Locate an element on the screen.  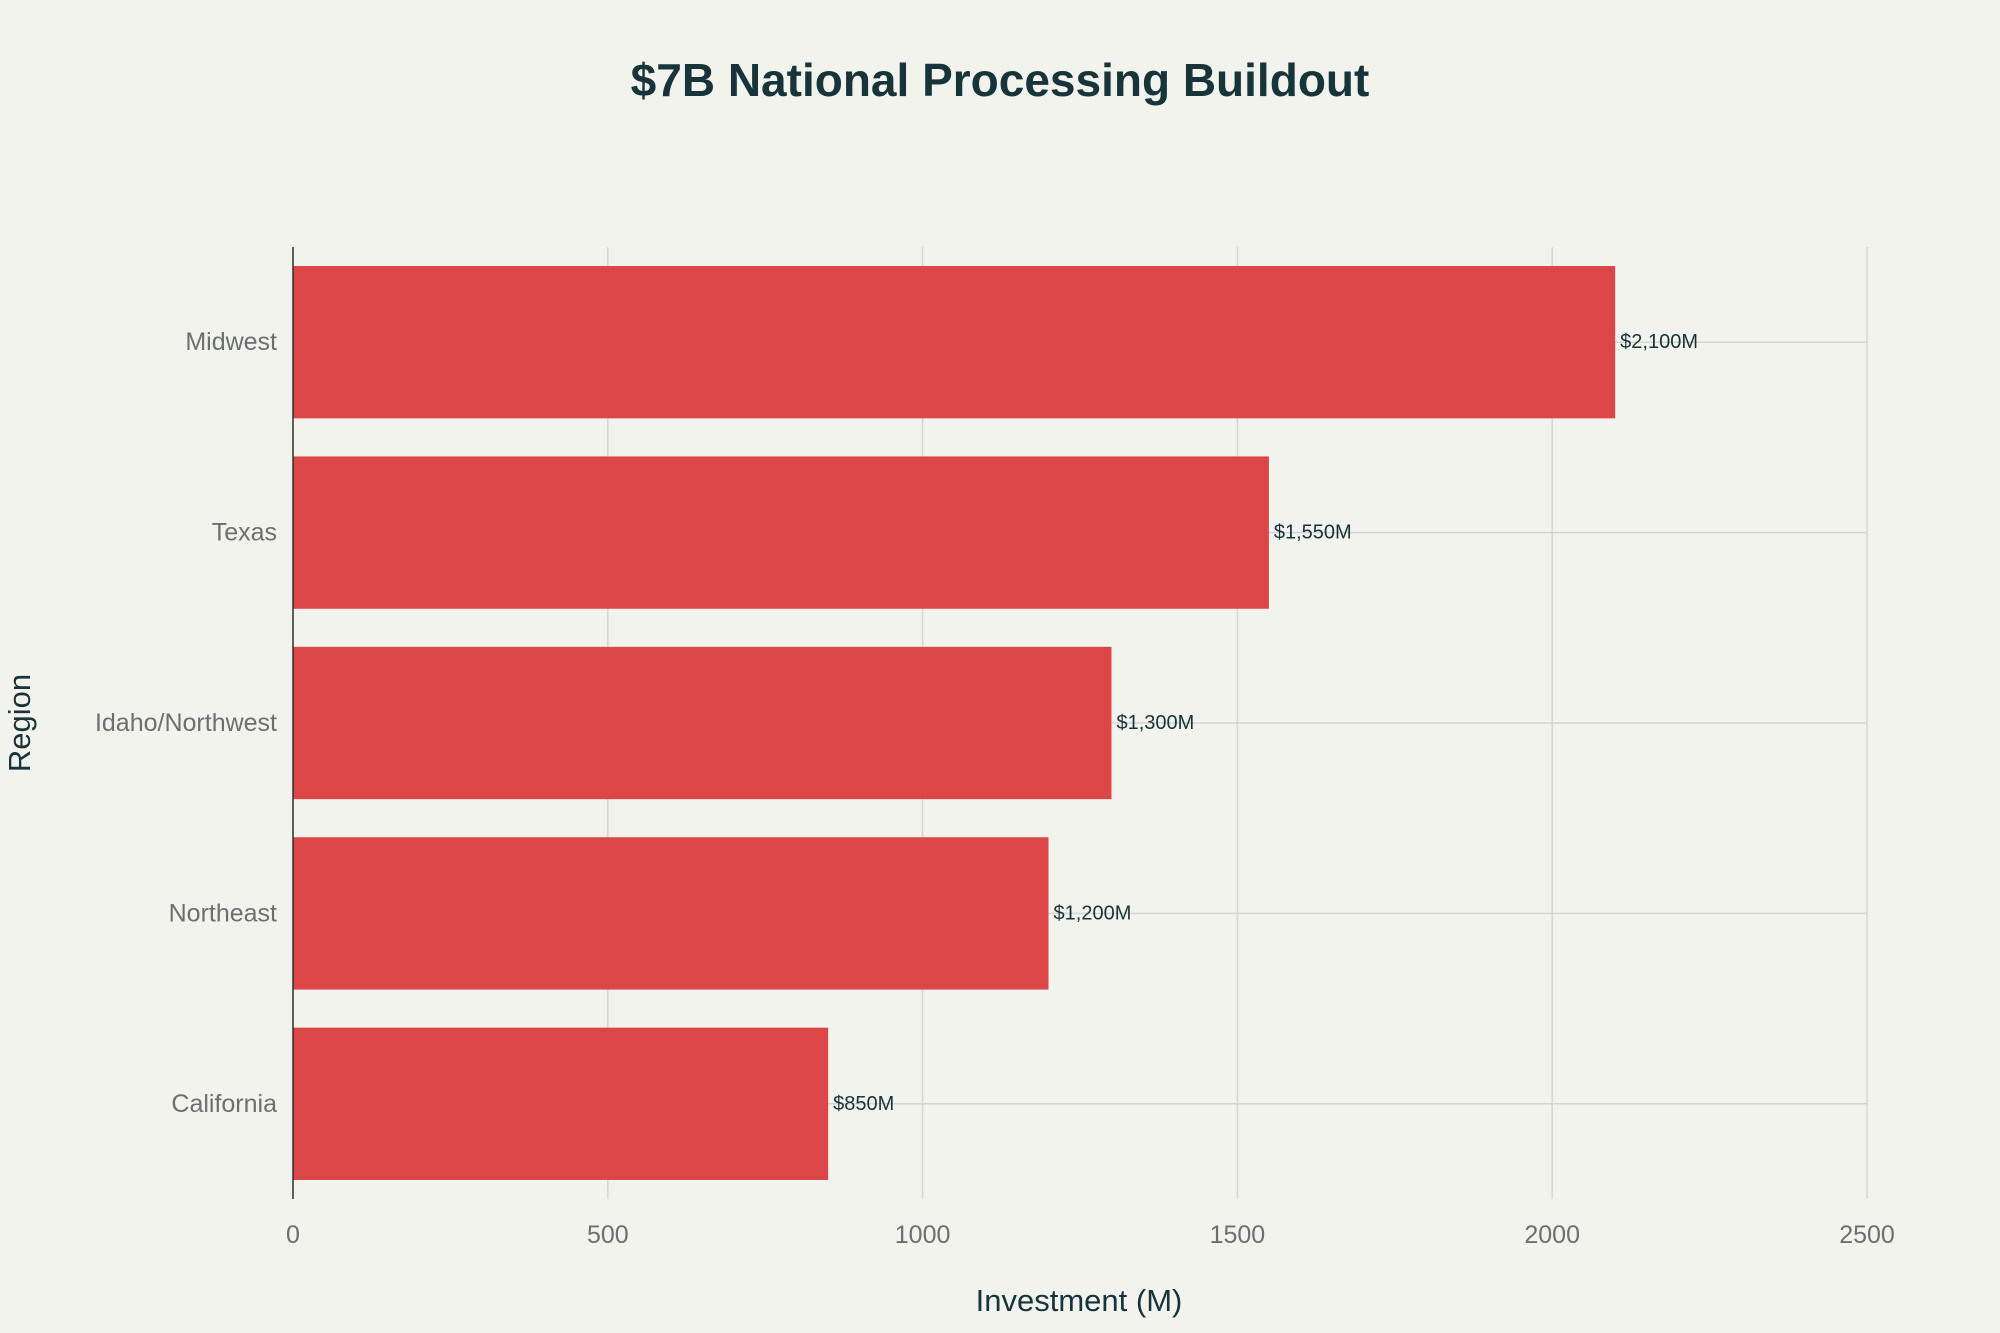
x-tick-label: 0 is located at coordinates (293, 1235).